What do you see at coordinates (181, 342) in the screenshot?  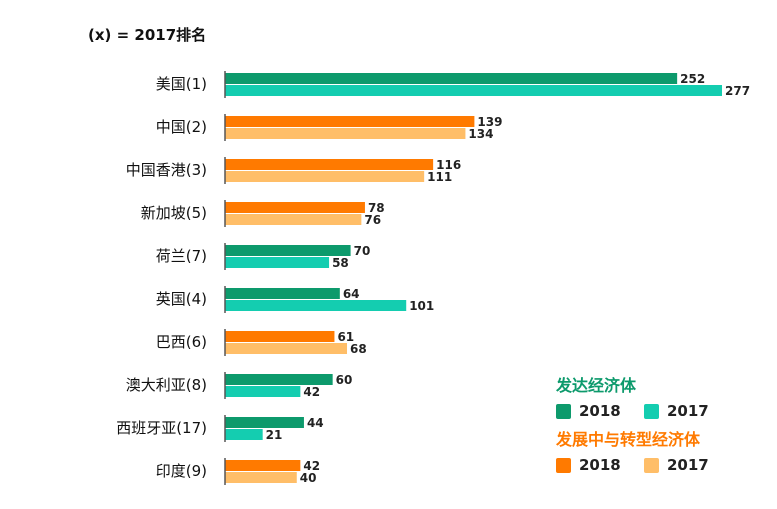 I see `category-label: 巴西(6)` at bounding box center [181, 342].